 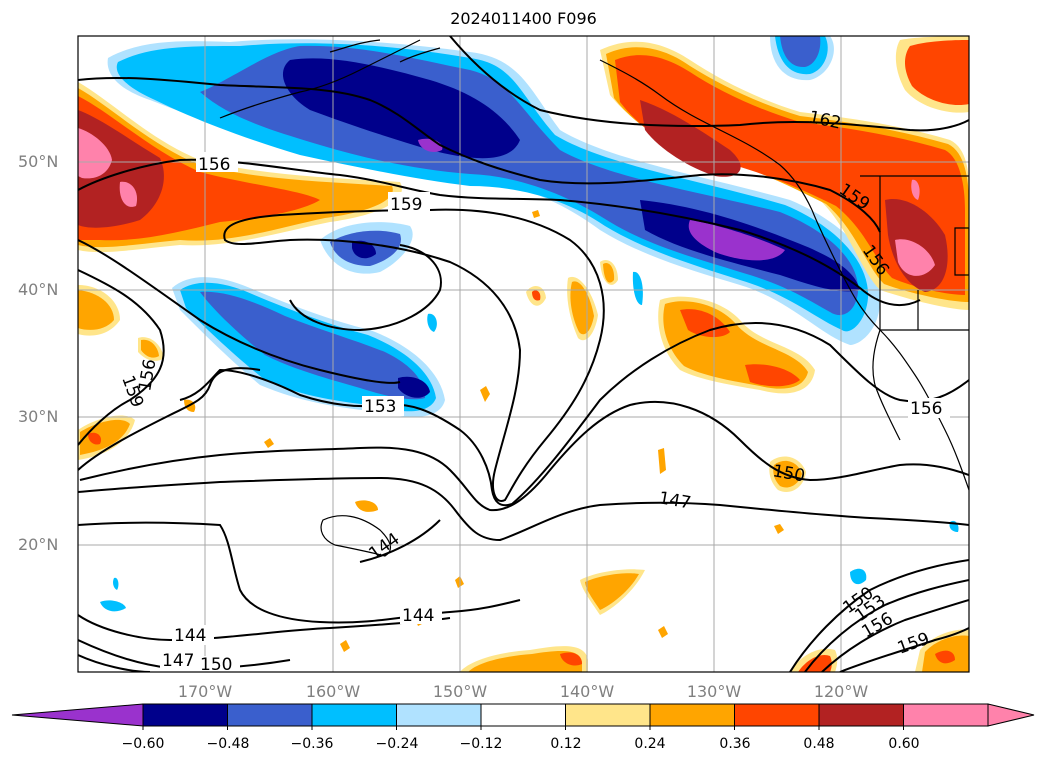 What do you see at coordinates (841, 691) in the screenshot?
I see `lon-label: 120°W` at bounding box center [841, 691].